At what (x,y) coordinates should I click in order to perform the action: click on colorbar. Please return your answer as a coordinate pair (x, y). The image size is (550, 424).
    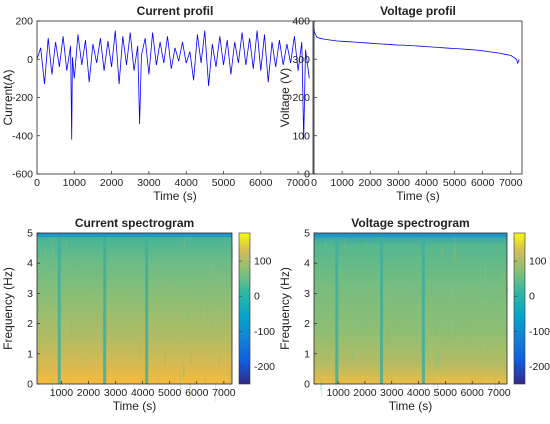
    Looking at the image, I should click on (519, 308).